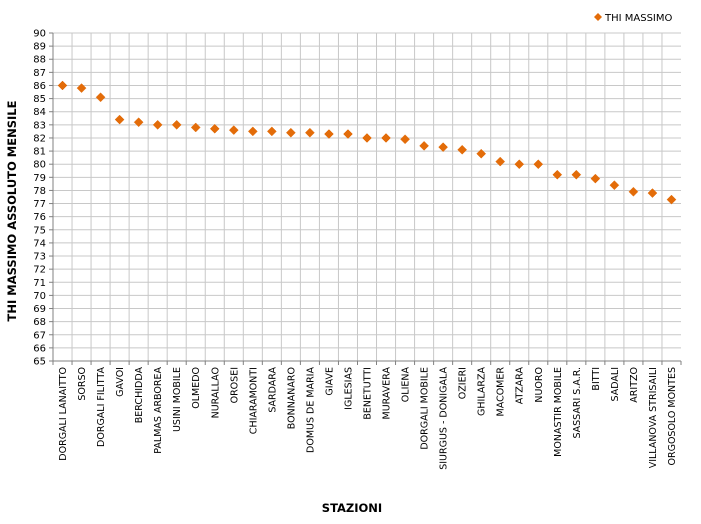 This screenshot has height=524, width=701. I want to click on y-tick-label: 77, so click(39, 204).